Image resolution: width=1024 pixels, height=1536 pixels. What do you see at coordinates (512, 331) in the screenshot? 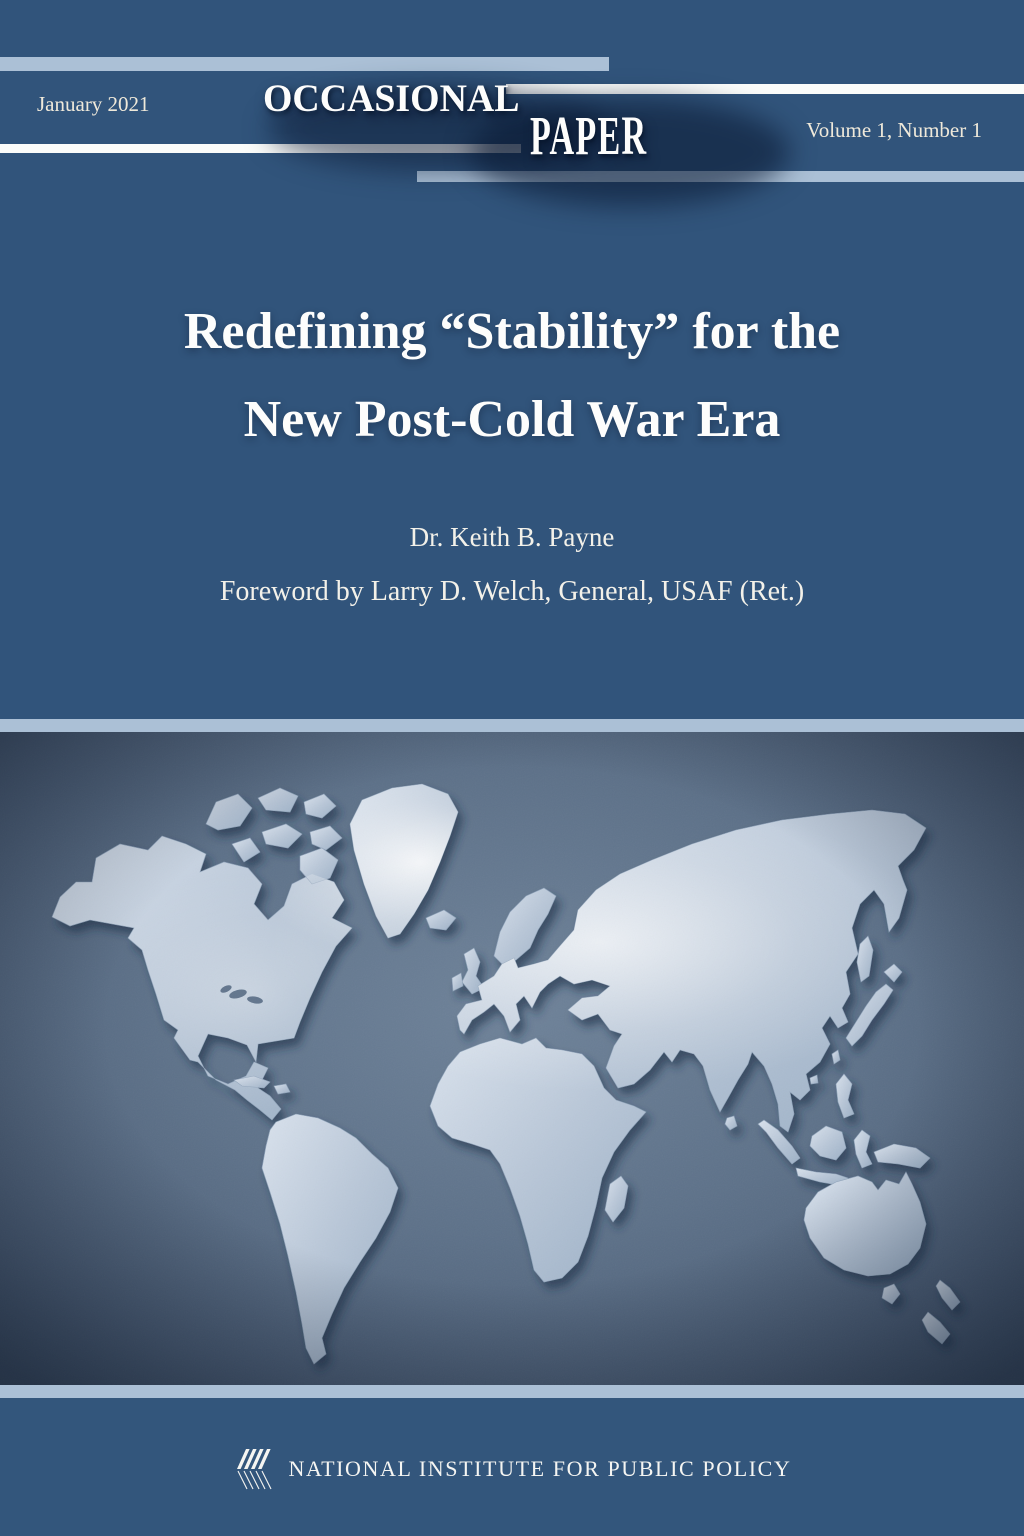
I see `page-title-line1: Redefining “Stability” for the` at bounding box center [512, 331].